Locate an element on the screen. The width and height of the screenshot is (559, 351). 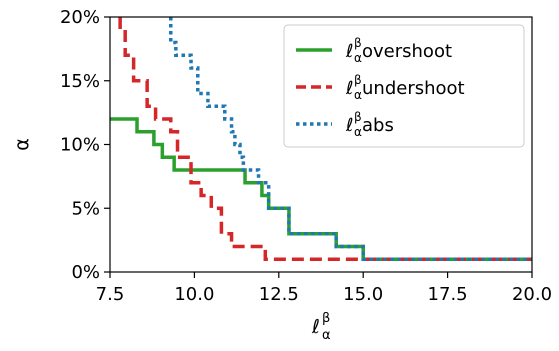
y-tick-label: 5% is located at coordinates (85, 208).